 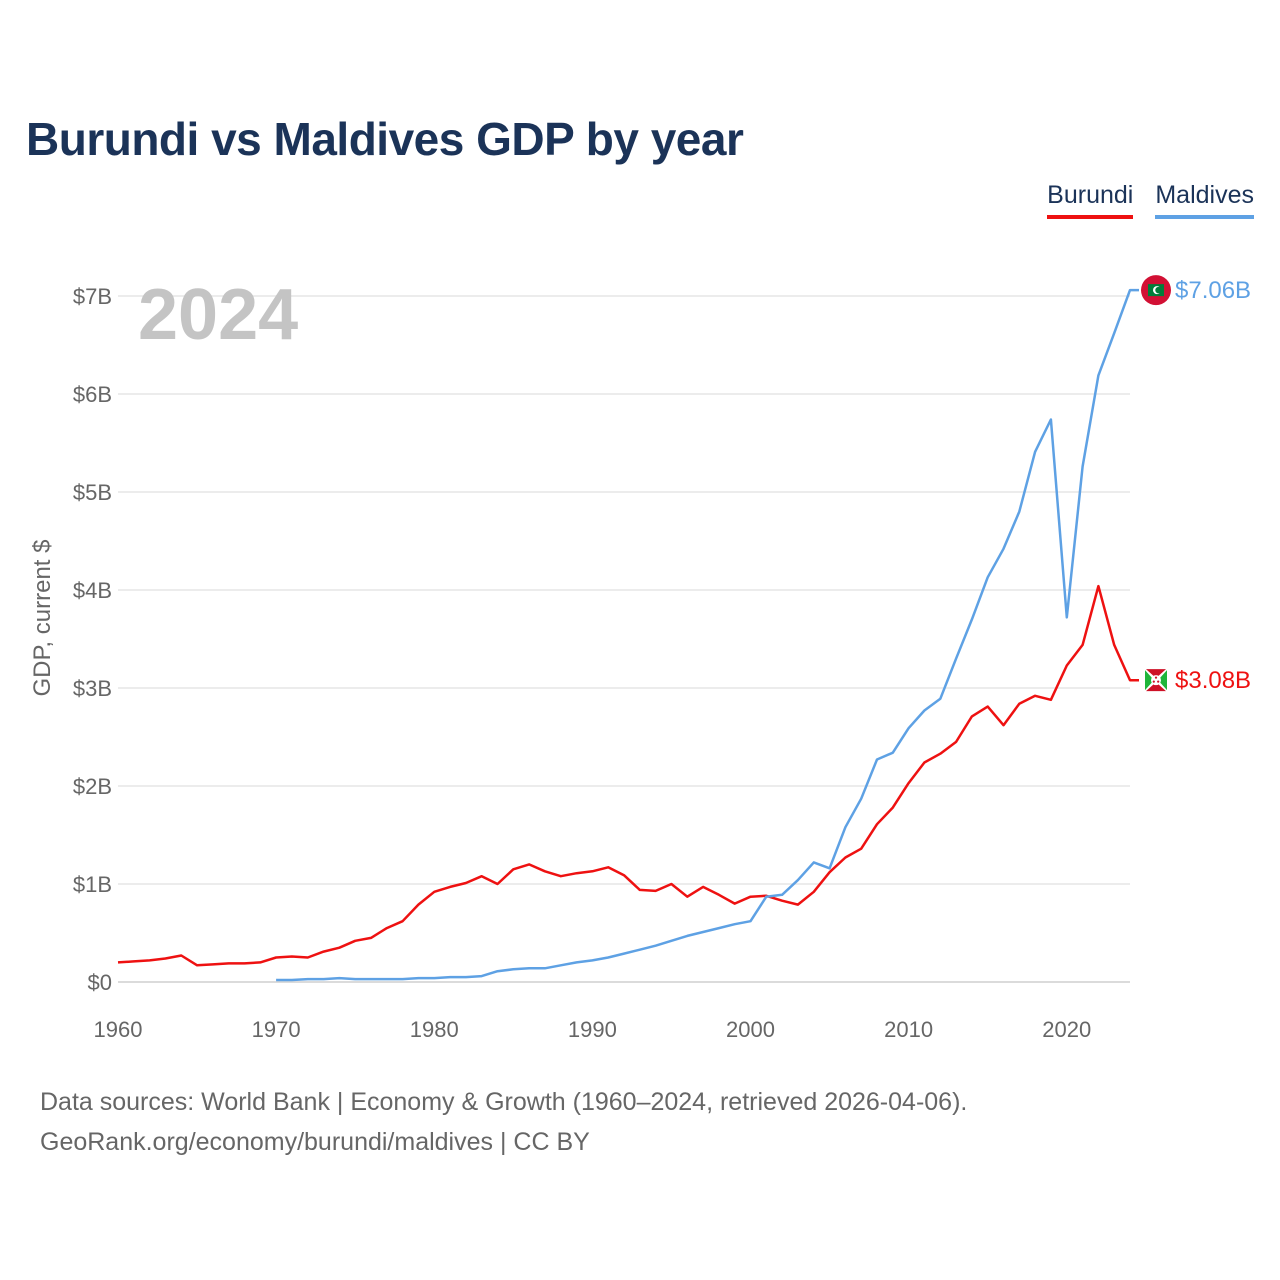 I want to click on x-tick-label: 1980, so click(x=434, y=1029).